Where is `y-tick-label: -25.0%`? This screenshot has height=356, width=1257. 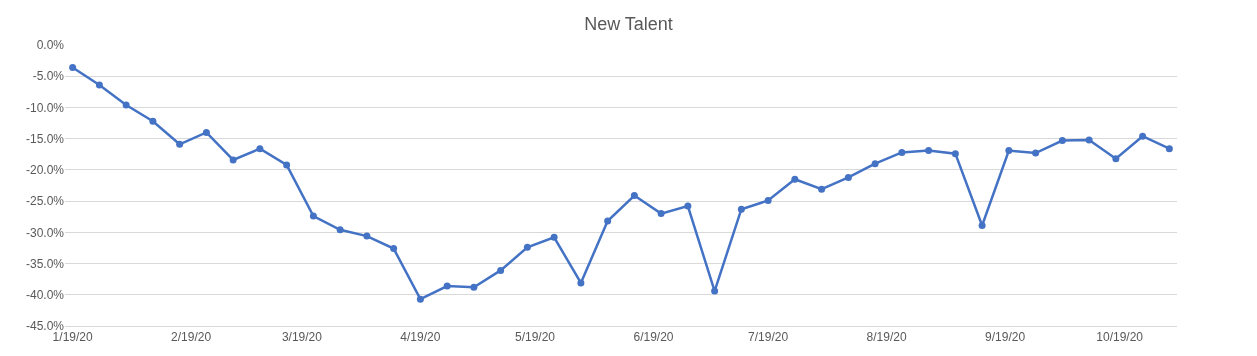
y-tick-label: -25.0% is located at coordinates (45, 201).